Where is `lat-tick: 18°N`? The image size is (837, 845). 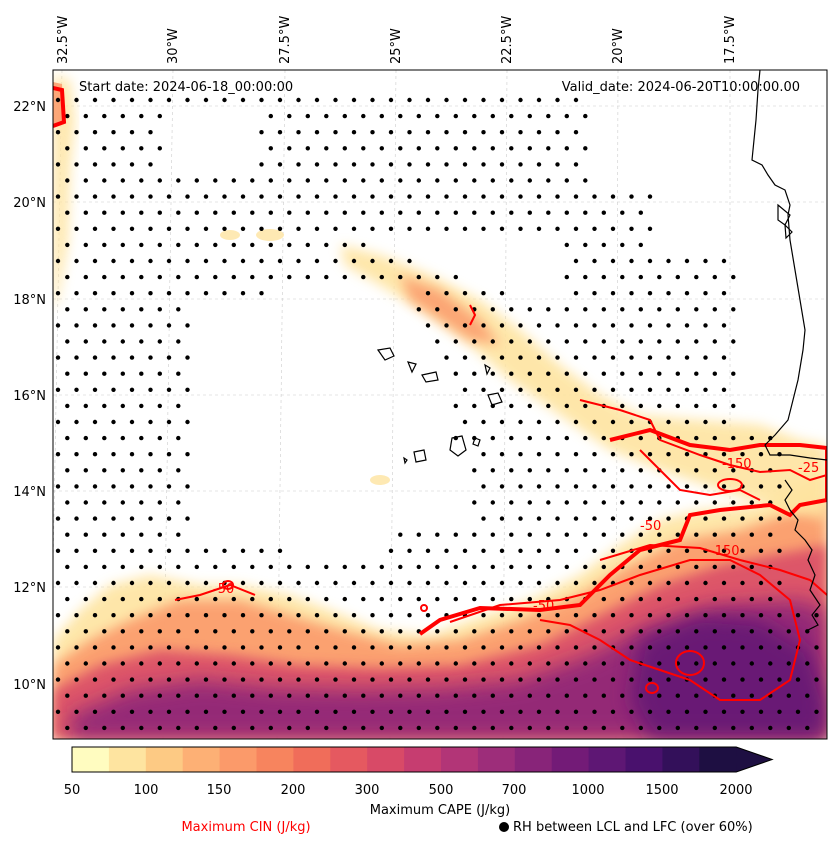
lat-tick: 18°N is located at coordinates (29, 300).